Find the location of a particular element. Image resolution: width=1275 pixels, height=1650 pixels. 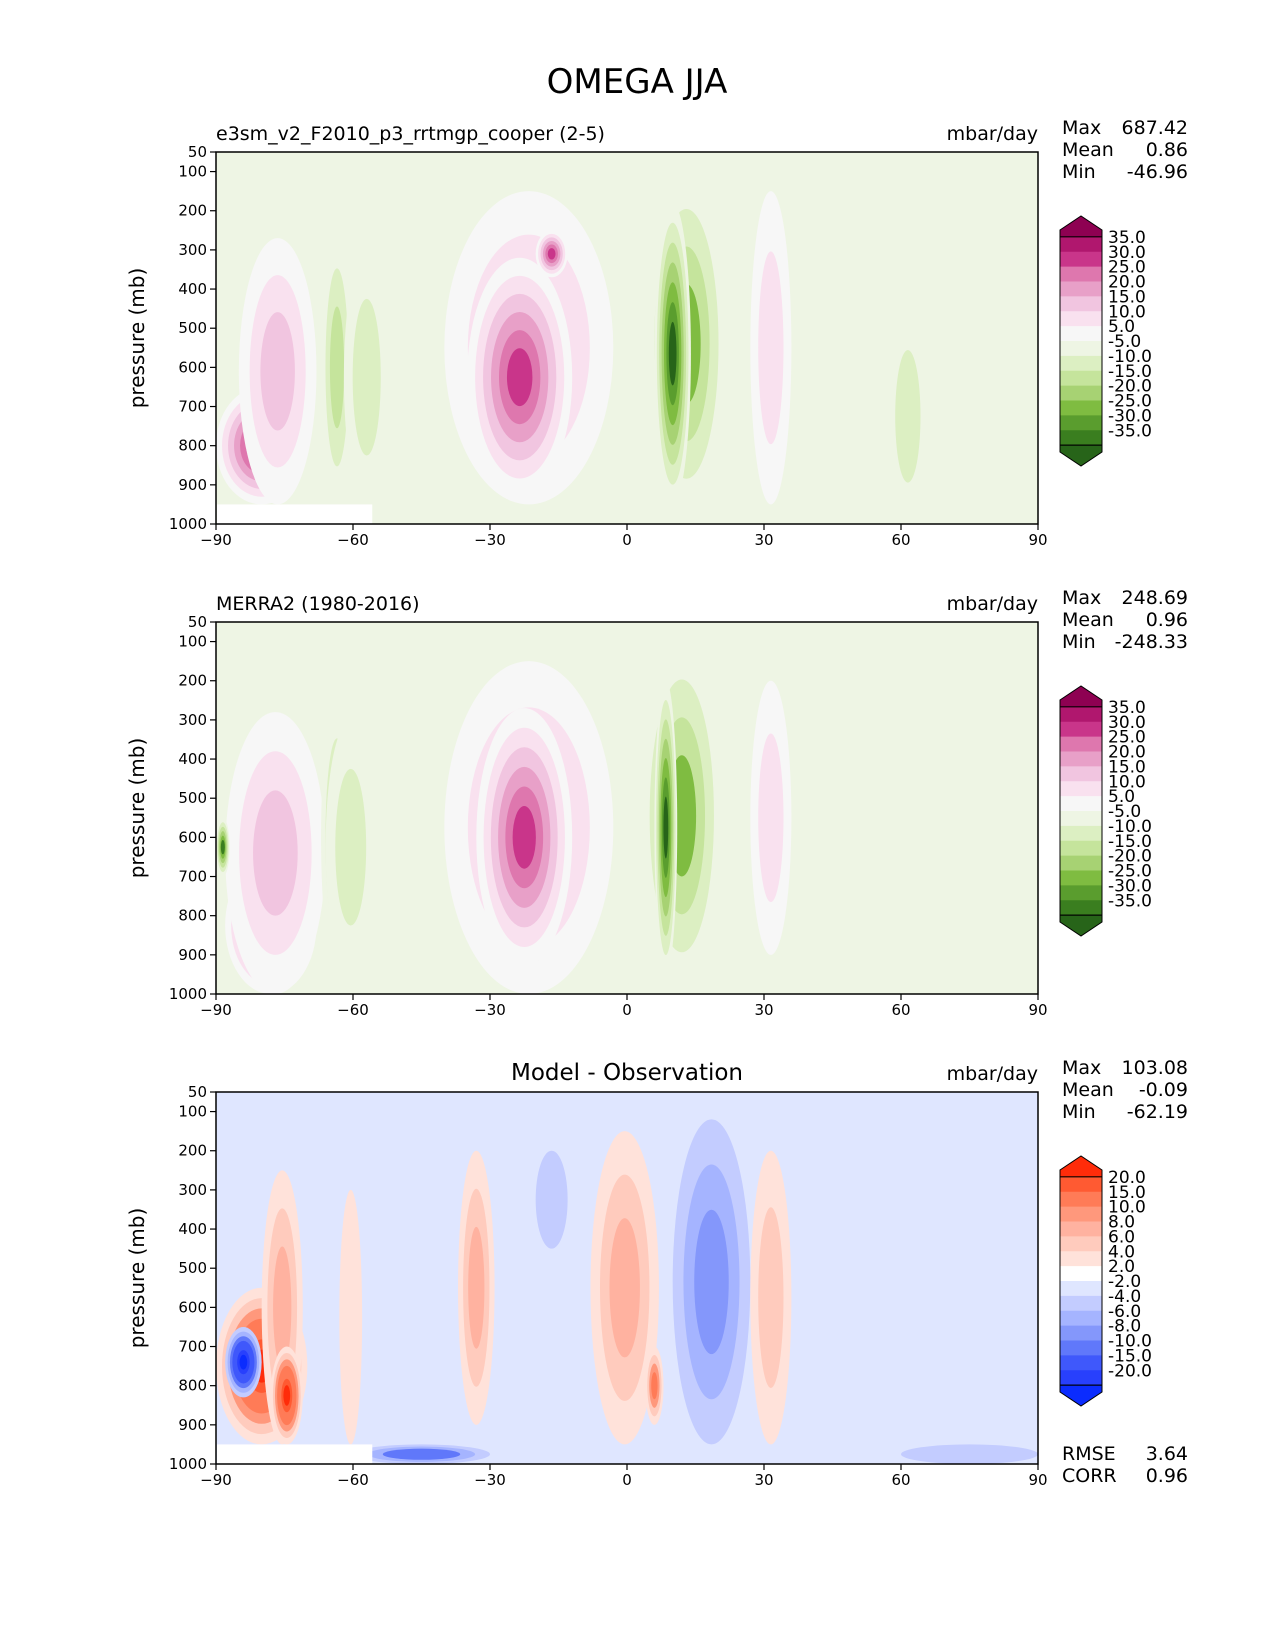

colorbar-label: -4.0 is located at coordinates (1124, 1297).